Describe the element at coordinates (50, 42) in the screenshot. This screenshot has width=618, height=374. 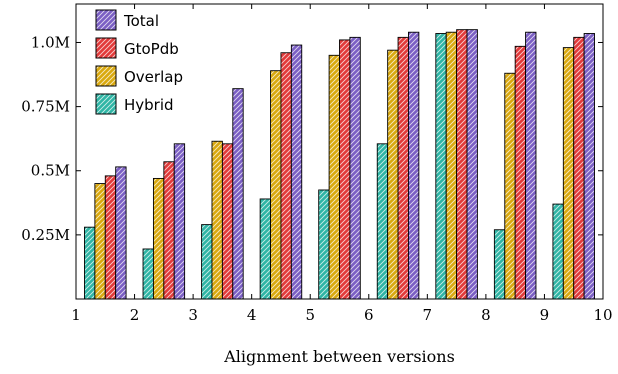
I see `y-tick-label: 1.0M` at that location.